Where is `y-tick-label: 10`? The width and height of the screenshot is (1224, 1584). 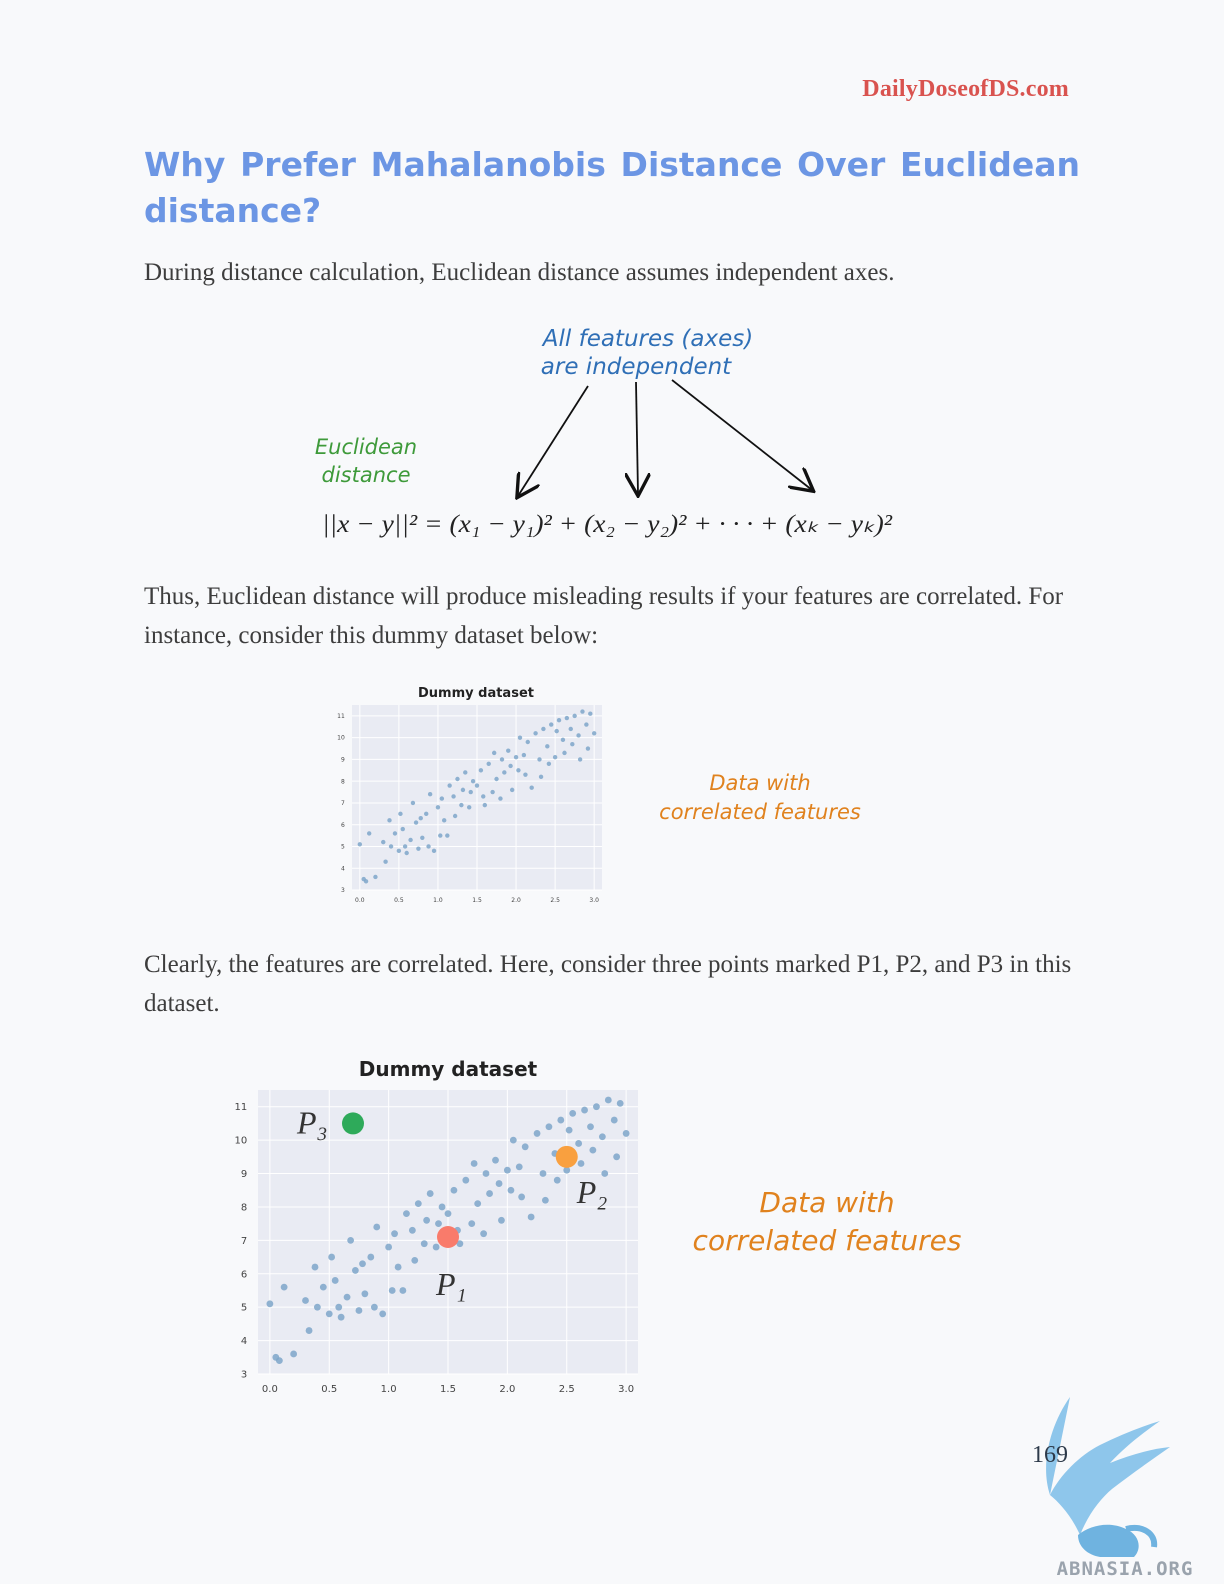
y-tick-label: 10 is located at coordinates (240, 1141).